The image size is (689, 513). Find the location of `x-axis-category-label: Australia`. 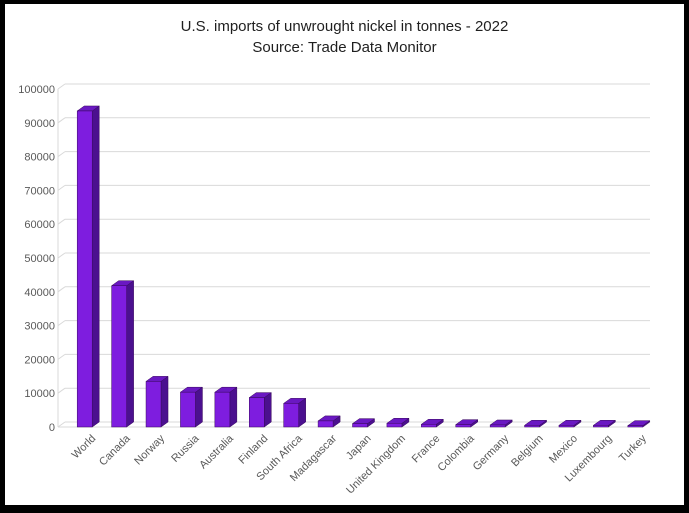

x-axis-category-label: Australia is located at coordinates (216, 451).